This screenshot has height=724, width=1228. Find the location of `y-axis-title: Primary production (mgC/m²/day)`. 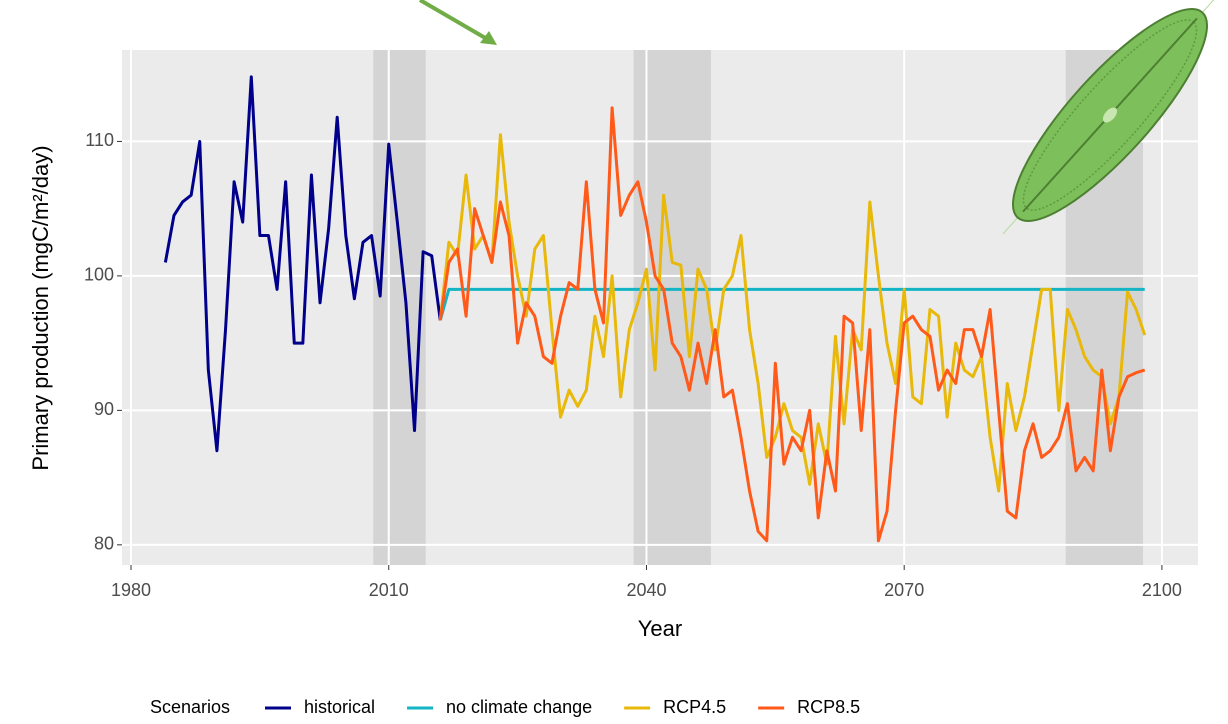

y-axis-title: Primary production (mgC/m²/day) is located at coordinates (40, 307).